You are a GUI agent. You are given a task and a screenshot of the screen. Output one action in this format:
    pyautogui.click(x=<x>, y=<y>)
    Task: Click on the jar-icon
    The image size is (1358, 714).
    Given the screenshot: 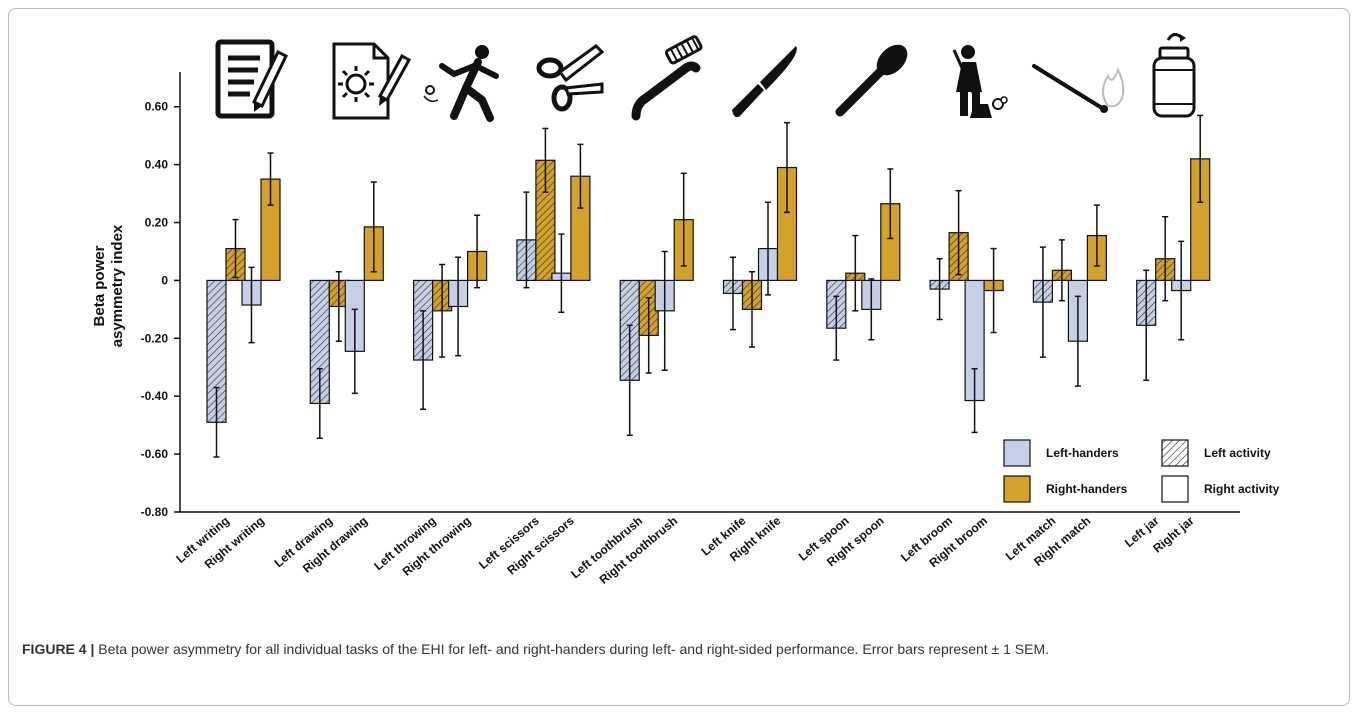 What is the action you would take?
    pyautogui.click(x=1174, y=75)
    